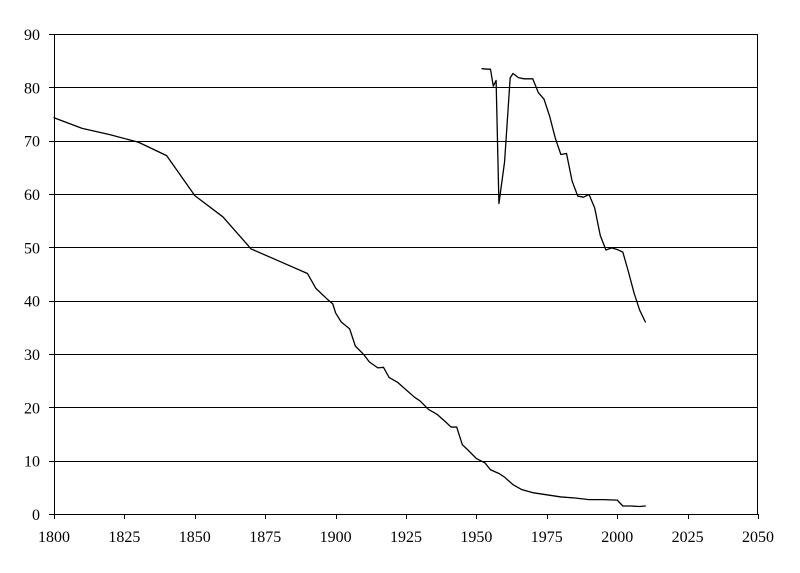 The image size is (800, 573). I want to click on y-tick-label: 10, so click(32, 462).